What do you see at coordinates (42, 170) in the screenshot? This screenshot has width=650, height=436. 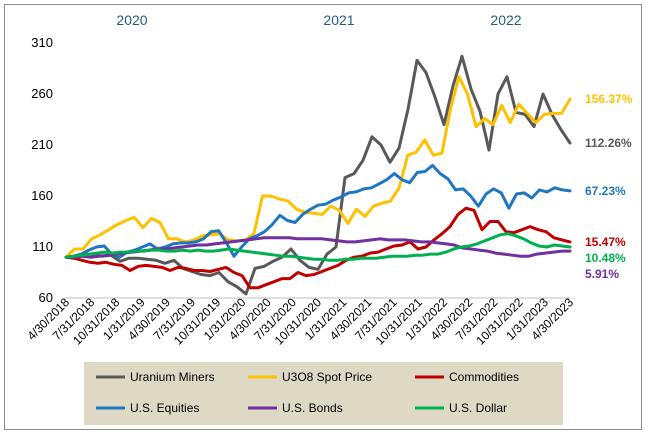 I see `y-axis-ticks: 60 110 160 210 260 310` at bounding box center [42, 170].